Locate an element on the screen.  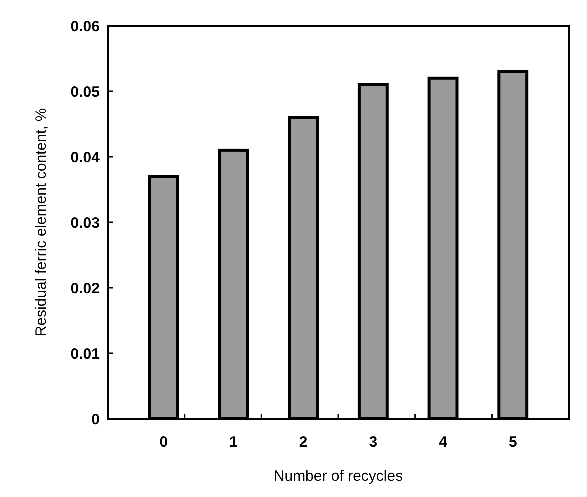
y-tick-label: 0.03 is located at coordinates (85, 223).